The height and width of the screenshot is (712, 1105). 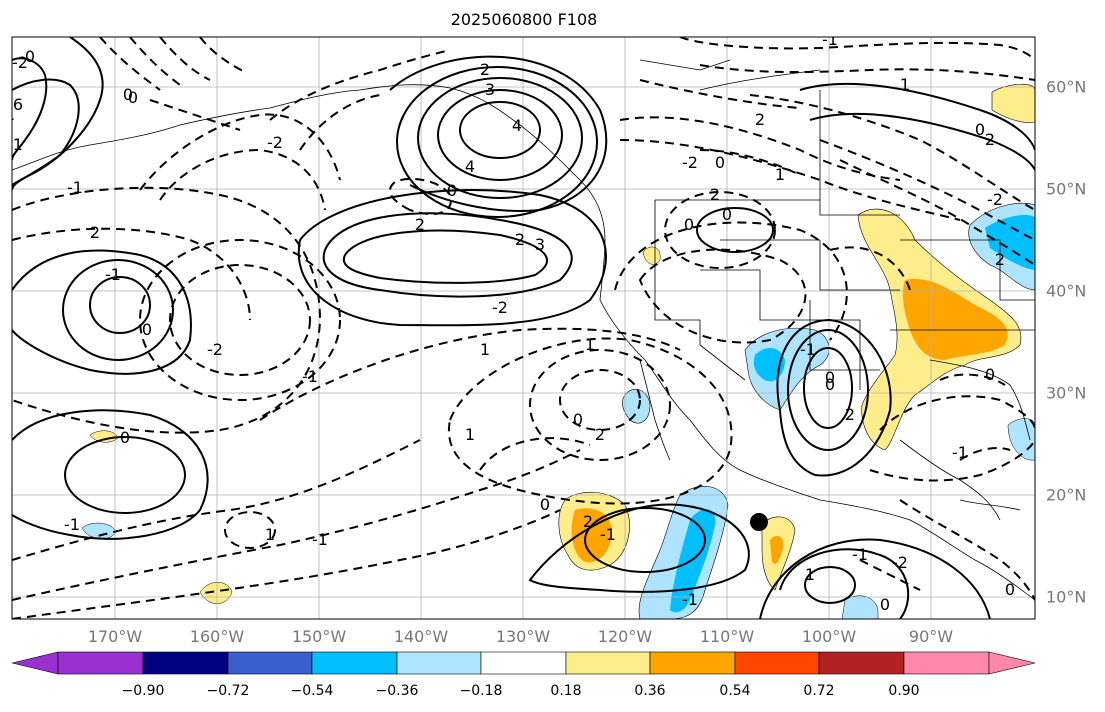 What do you see at coordinates (1012, 663) in the screenshot?
I see `colorbar-extend-high` at bounding box center [1012, 663].